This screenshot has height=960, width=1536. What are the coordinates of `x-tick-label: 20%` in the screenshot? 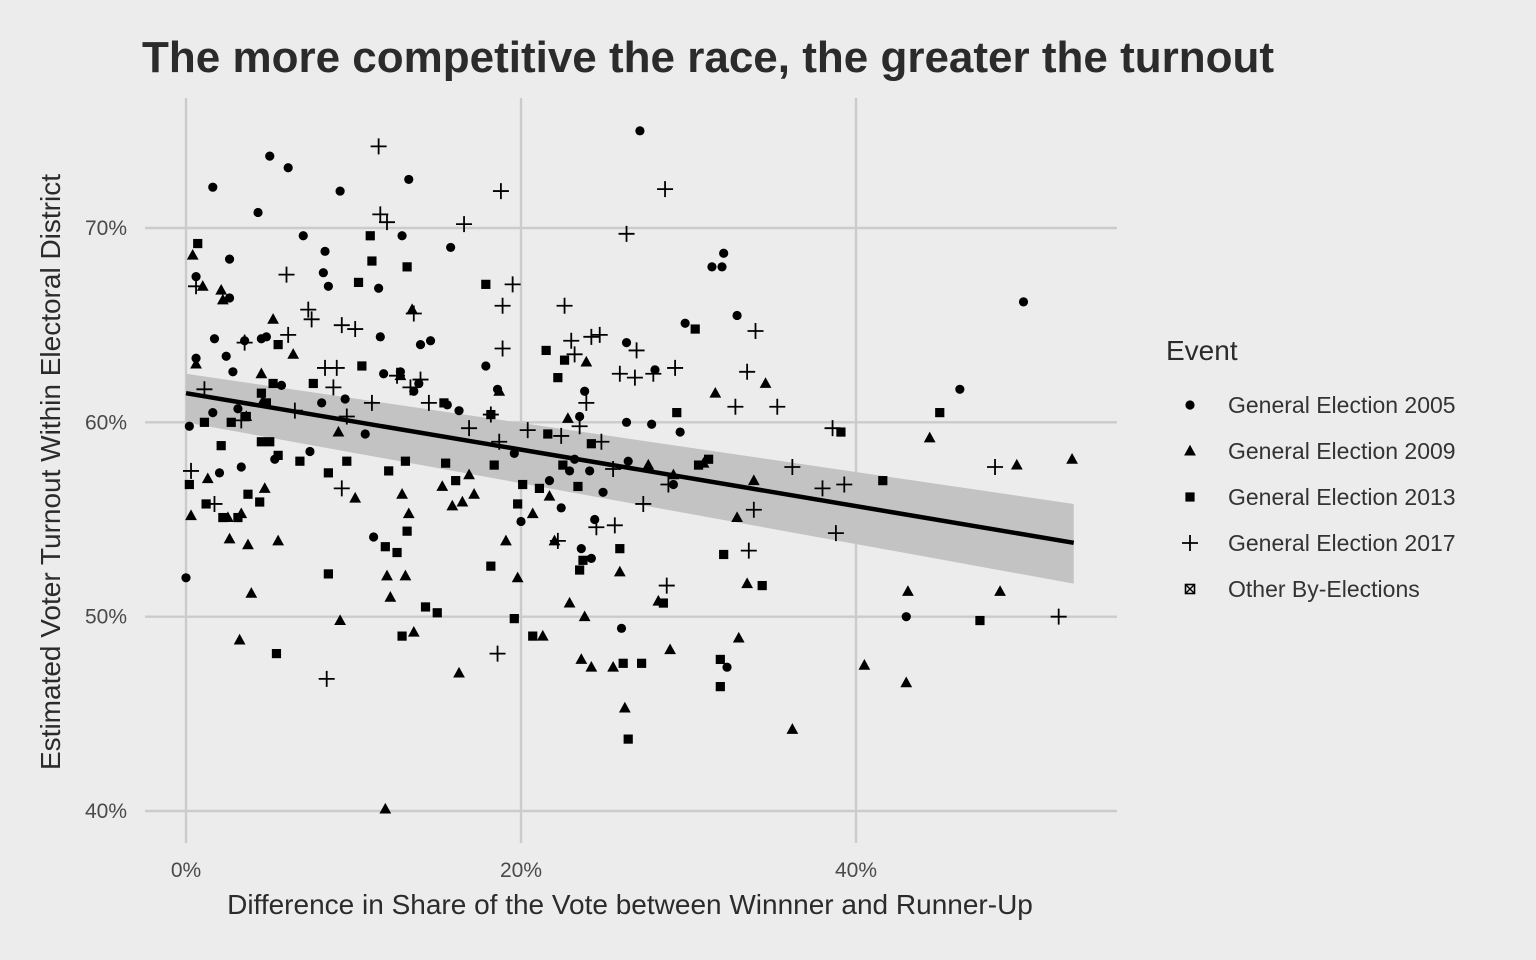 It's located at (521, 870).